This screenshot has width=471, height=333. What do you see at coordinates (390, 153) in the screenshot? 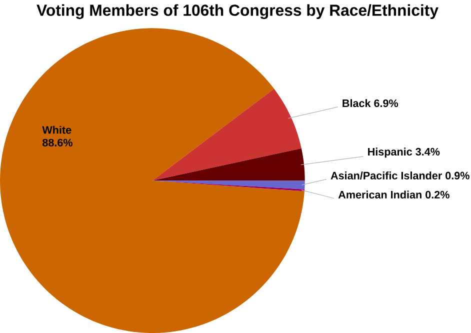
I see `slice-label: Hispanic` at bounding box center [390, 153].